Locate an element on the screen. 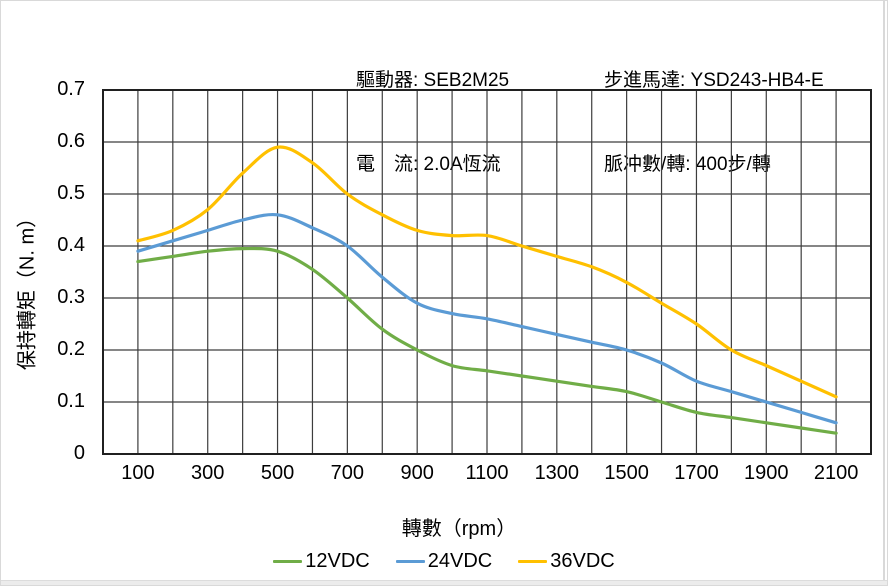 Image resolution: width=888 pixels, height=586 pixels. legend-item-24vdc: 24VDC is located at coordinates (444, 561).